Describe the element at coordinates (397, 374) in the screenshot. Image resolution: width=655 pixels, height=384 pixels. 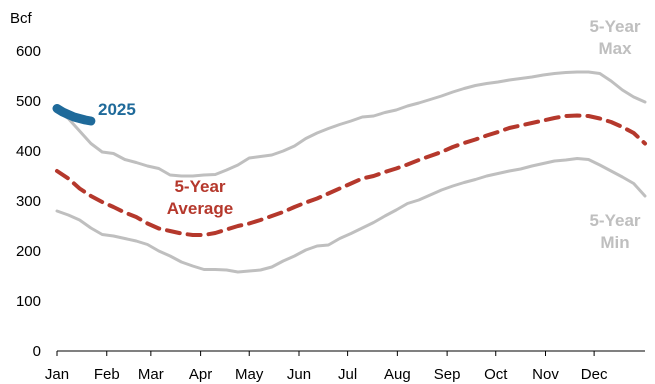
I see `x-tick-label: Aug` at that location.